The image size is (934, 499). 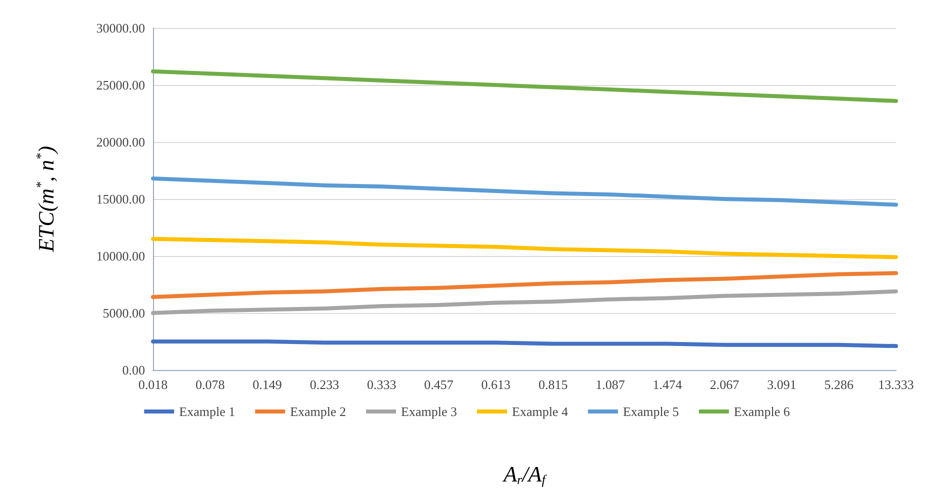 I want to click on x-tick-label: 3.091, so click(x=781, y=384).